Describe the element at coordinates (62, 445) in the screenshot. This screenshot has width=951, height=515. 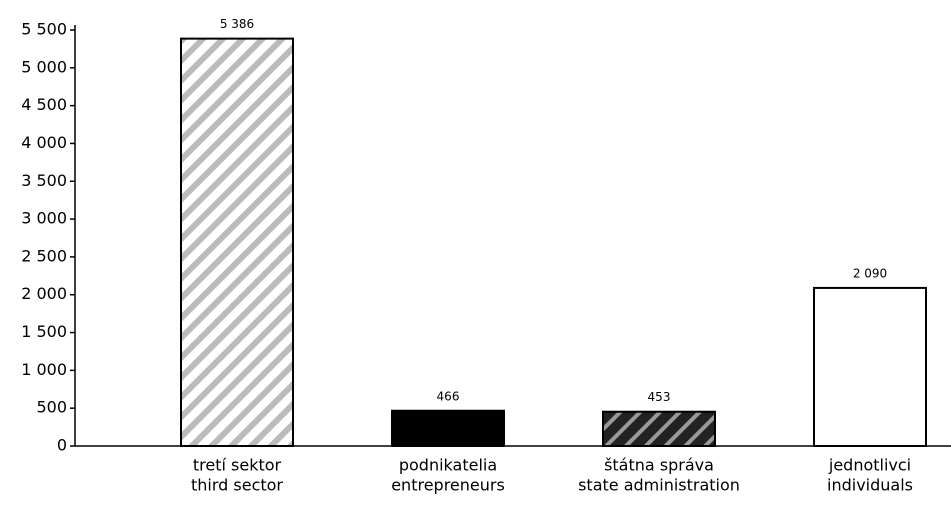
I see `y-tick-label: 0` at that location.